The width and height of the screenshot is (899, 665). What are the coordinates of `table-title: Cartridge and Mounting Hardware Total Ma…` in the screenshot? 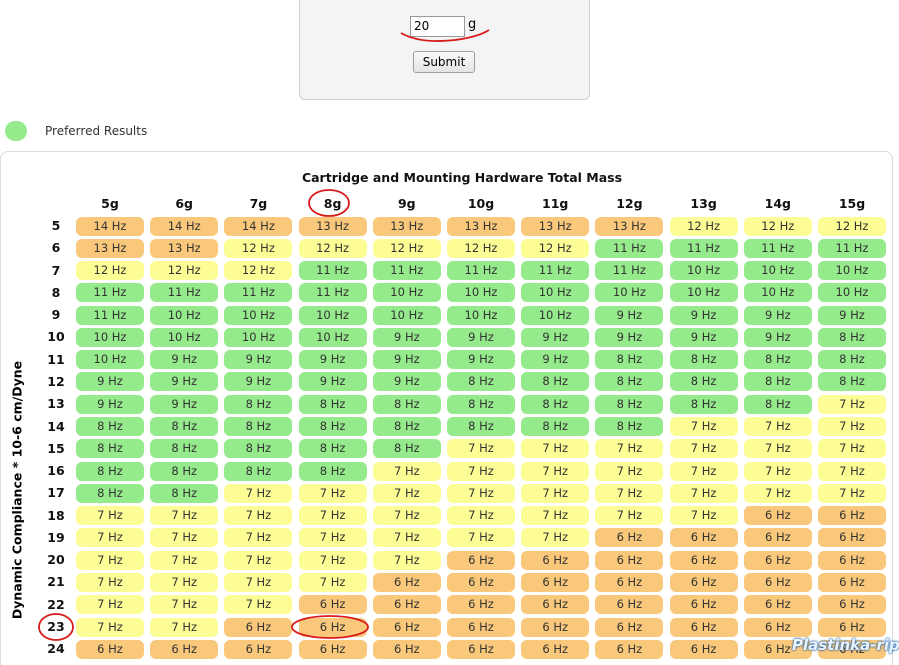 It's located at (462, 177).